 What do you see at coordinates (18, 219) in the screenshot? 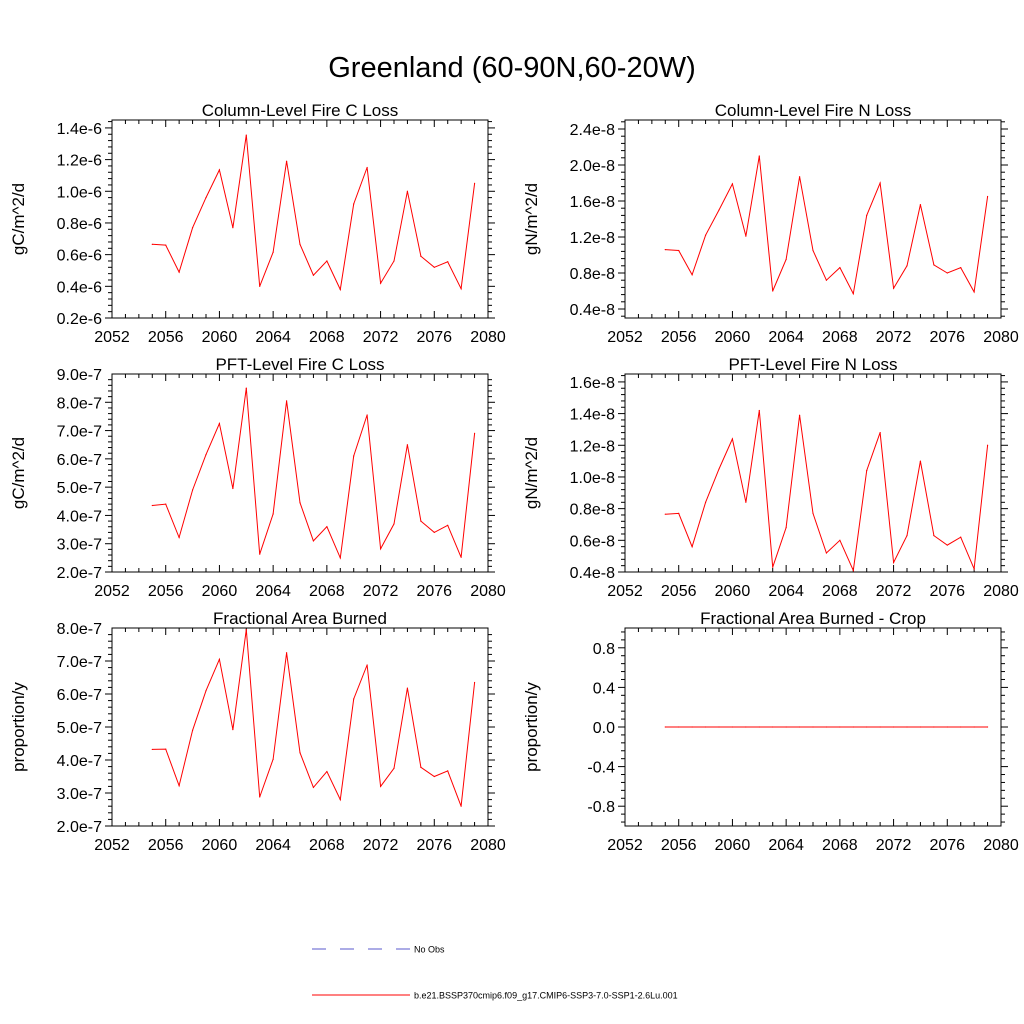
I see `y-axis-label: gC/m^2/d` at bounding box center [18, 219].